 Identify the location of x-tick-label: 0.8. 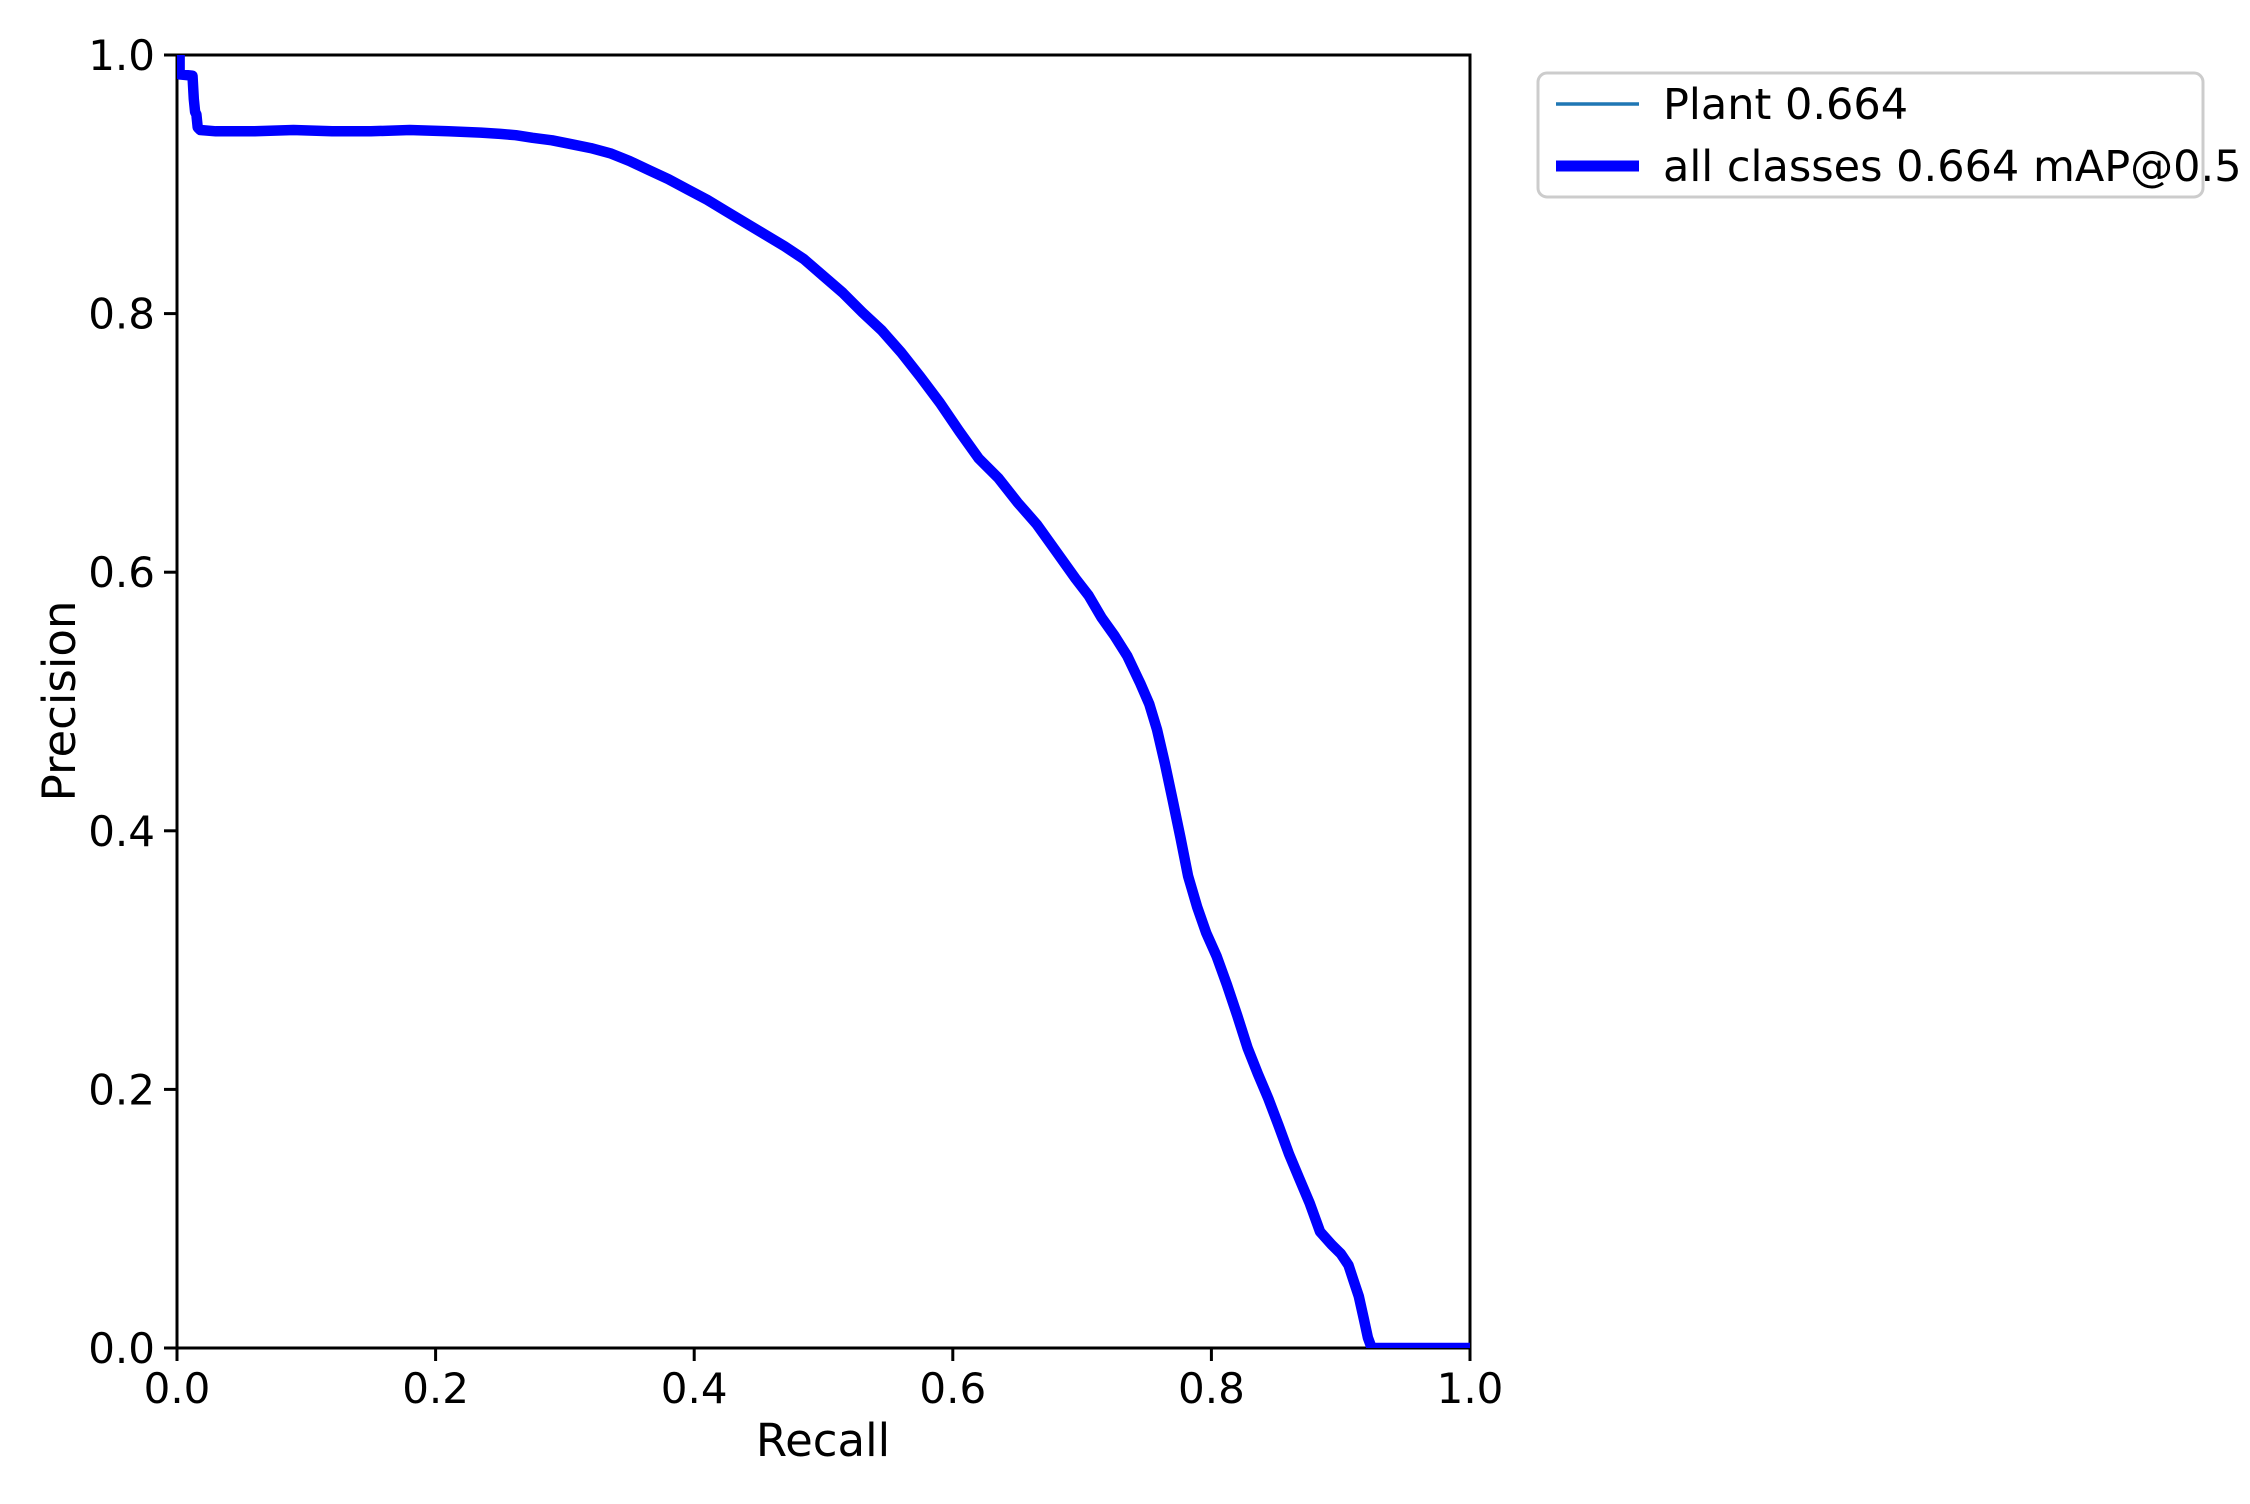
(1211, 1388).